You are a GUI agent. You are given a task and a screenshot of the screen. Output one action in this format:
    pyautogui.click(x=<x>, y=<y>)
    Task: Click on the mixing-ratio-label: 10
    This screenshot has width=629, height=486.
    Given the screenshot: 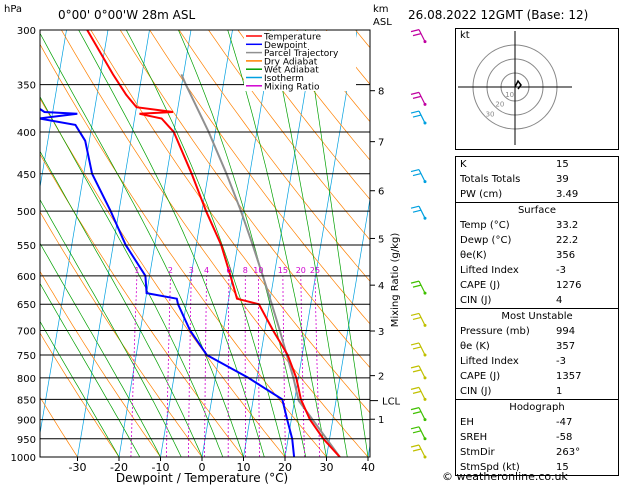 What is the action you would take?
    pyautogui.click(x=258, y=270)
    